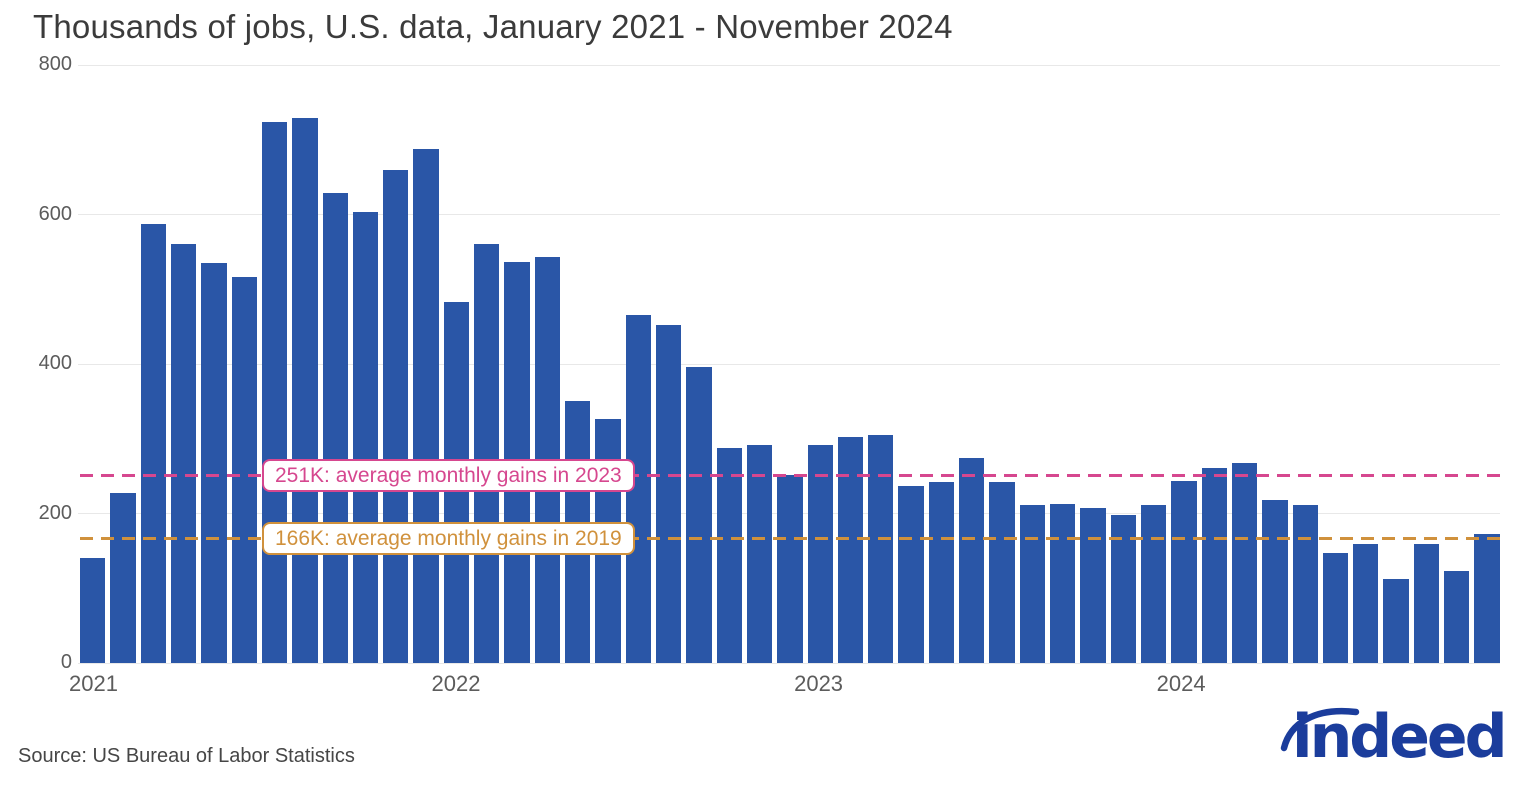  I want to click on indeed-logo-swoosh-icon, so click(1320, 729).